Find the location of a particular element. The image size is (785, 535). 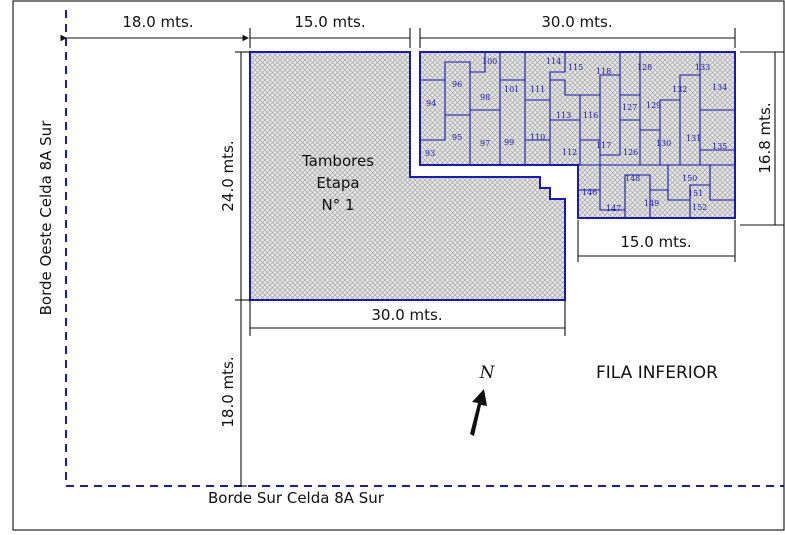

dim-bottom-15: 15.0 mts. is located at coordinates (655, 242).